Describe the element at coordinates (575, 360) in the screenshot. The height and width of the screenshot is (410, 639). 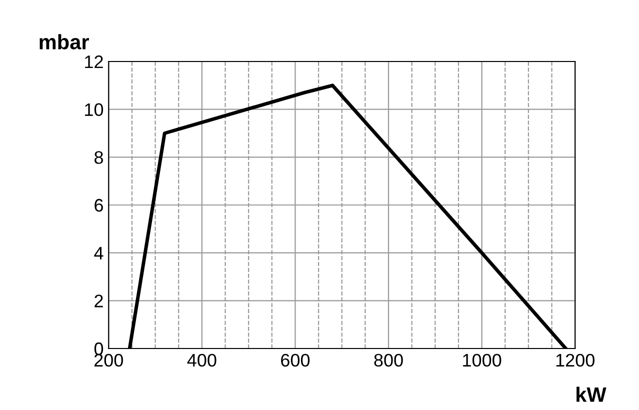
I see `x-tick-label: 1200` at that location.